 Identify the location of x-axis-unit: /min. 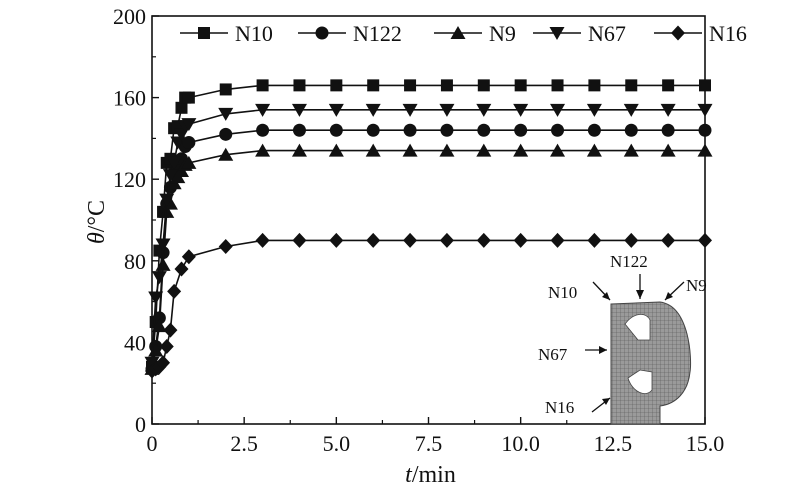
(434, 475).